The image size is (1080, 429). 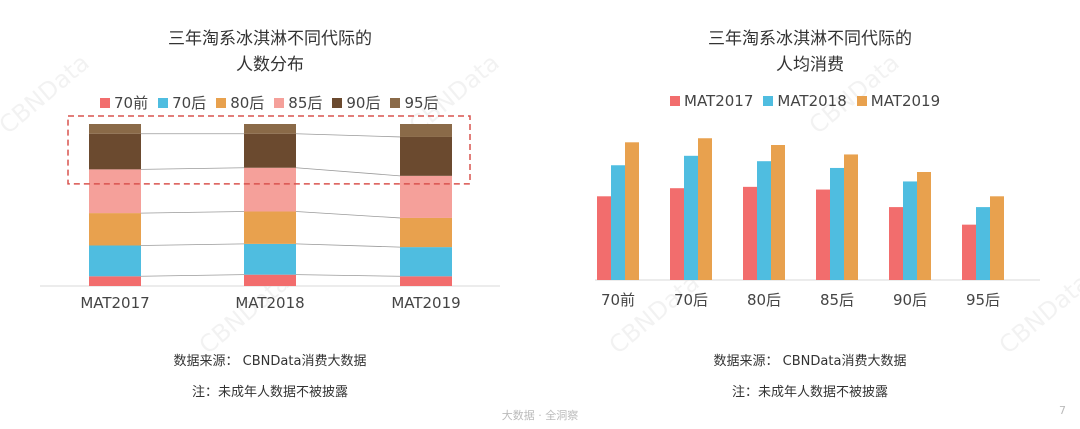 I want to click on distribution-legend-item: 70前, so click(x=124, y=102).